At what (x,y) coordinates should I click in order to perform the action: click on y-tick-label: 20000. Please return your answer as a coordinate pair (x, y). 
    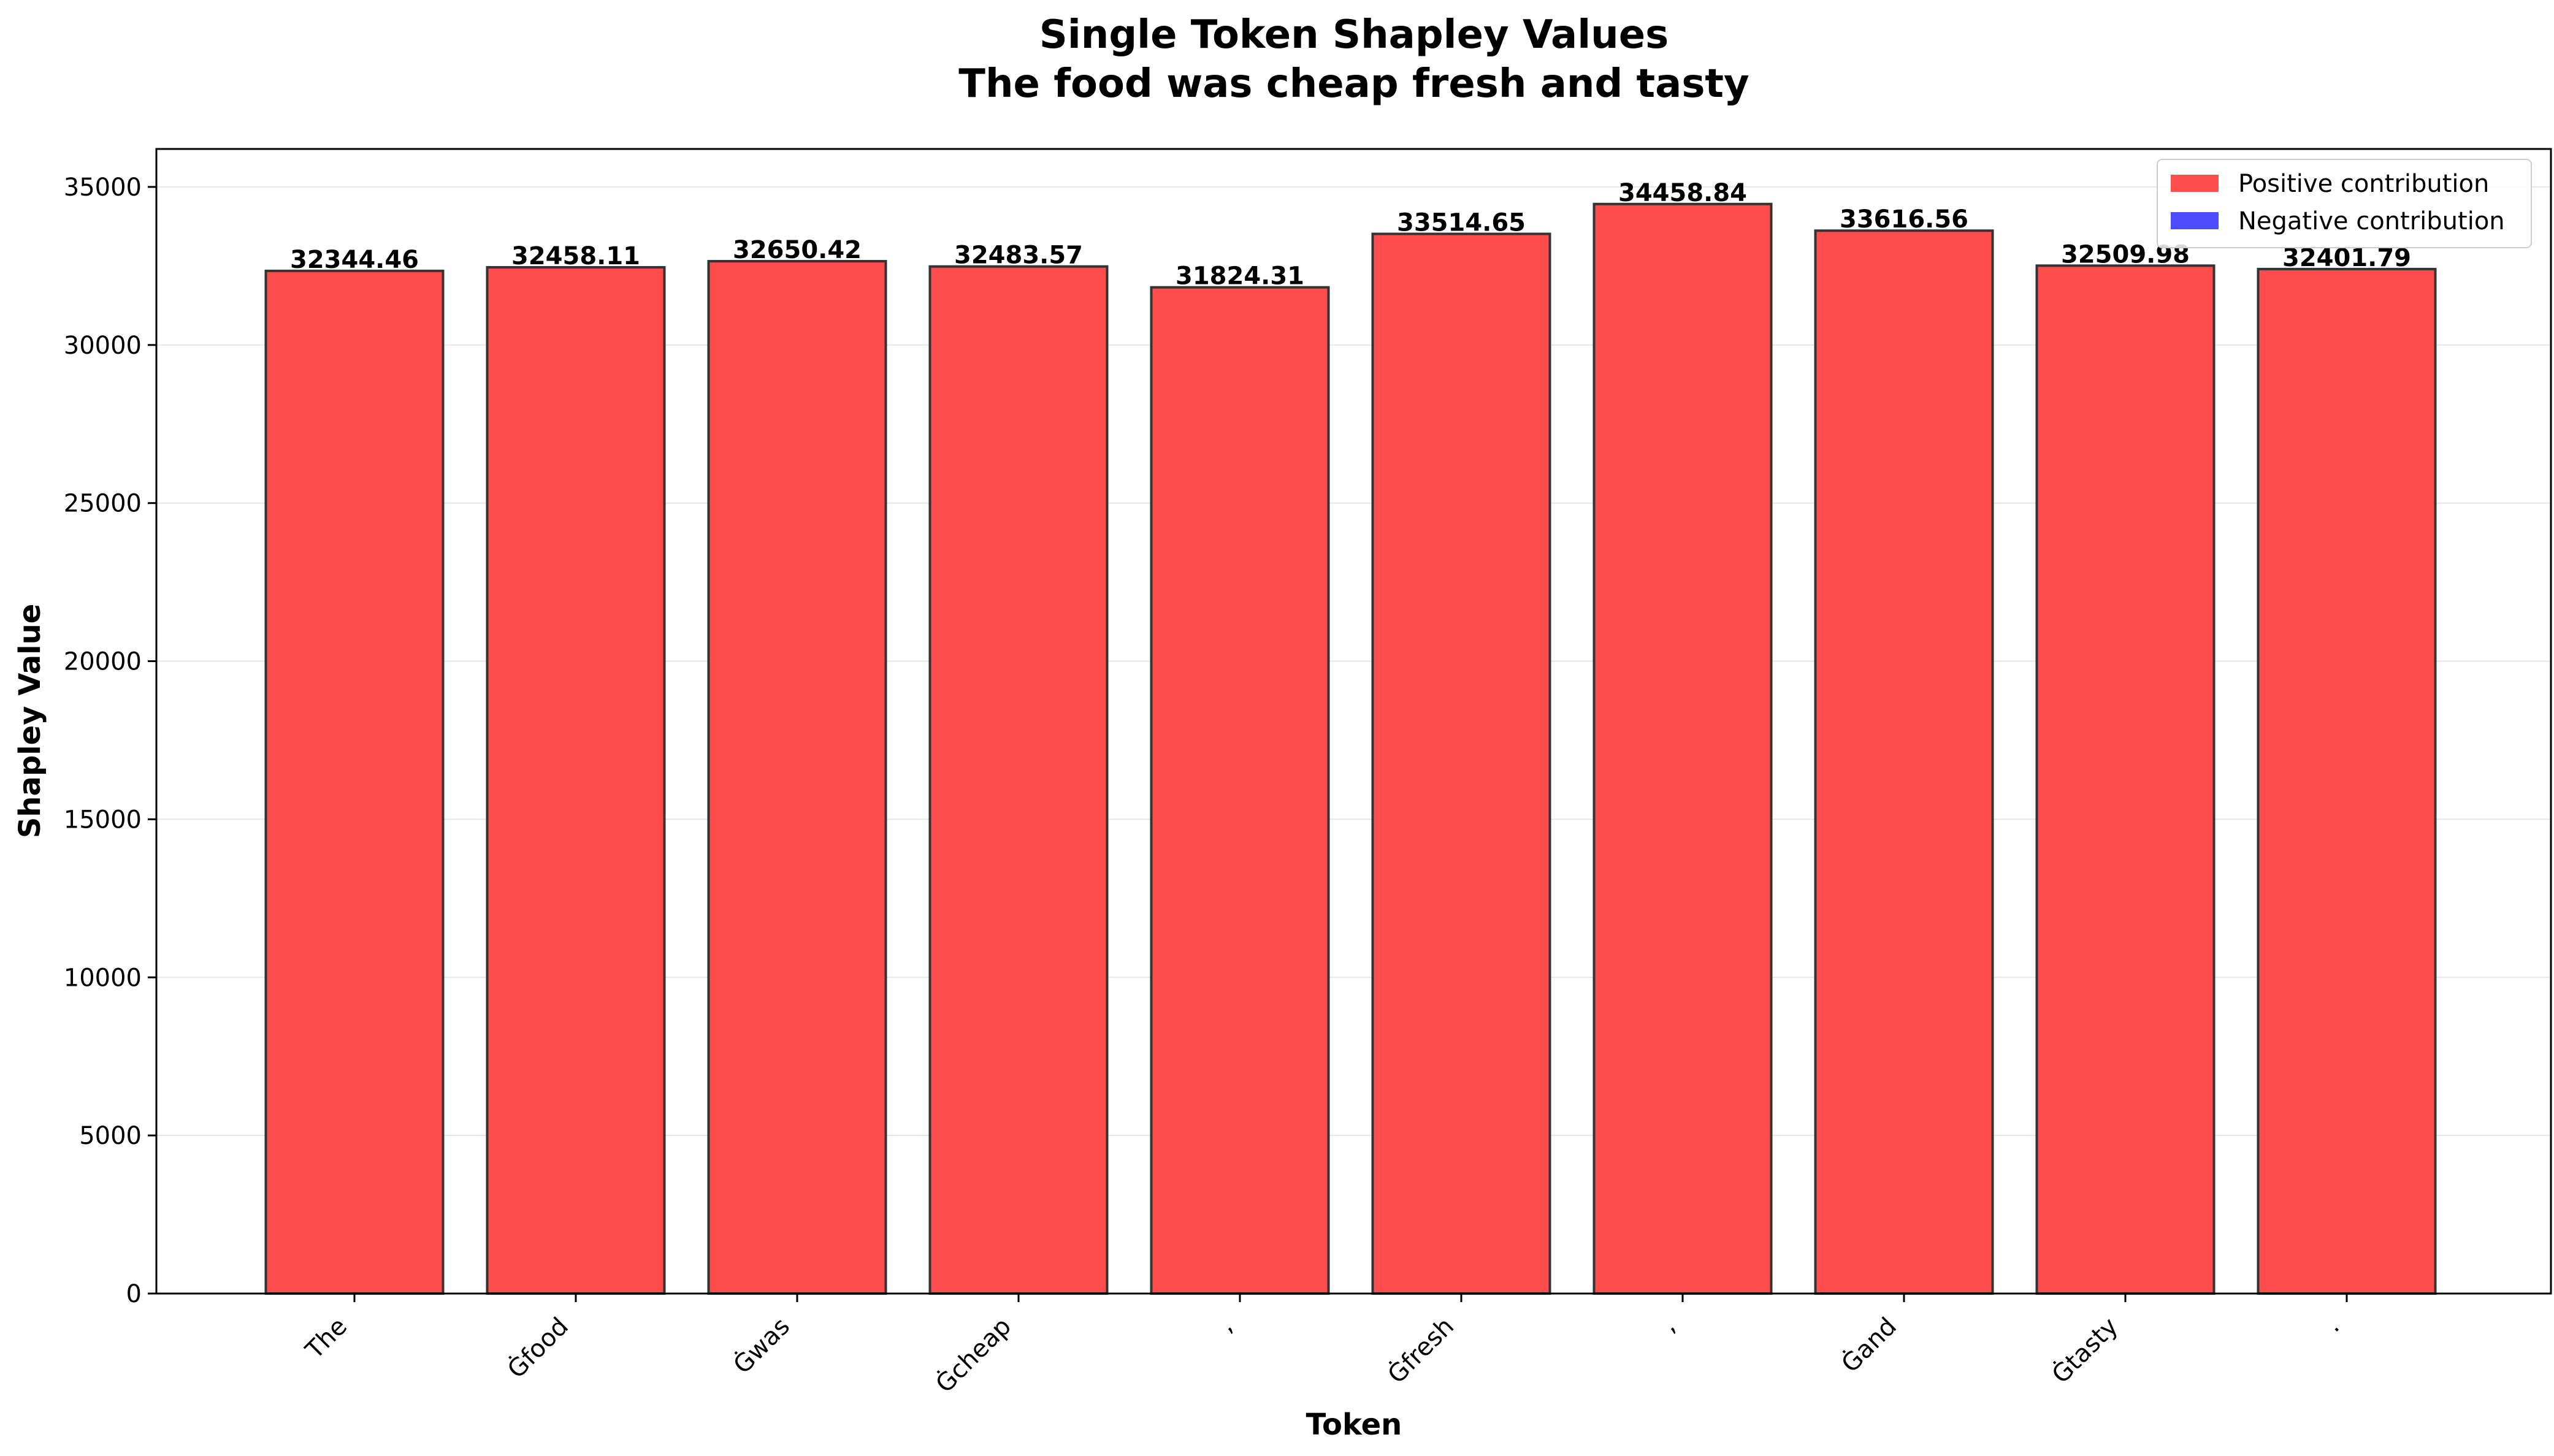
    Looking at the image, I should click on (103, 662).